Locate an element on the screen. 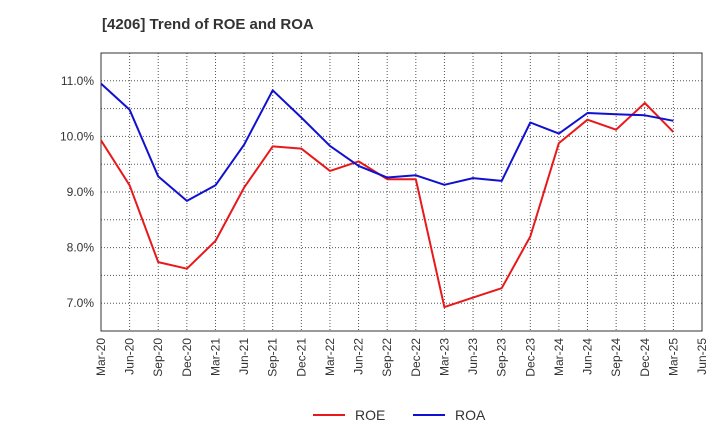  x-tick-label: Dec-22 is located at coordinates (416, 357).